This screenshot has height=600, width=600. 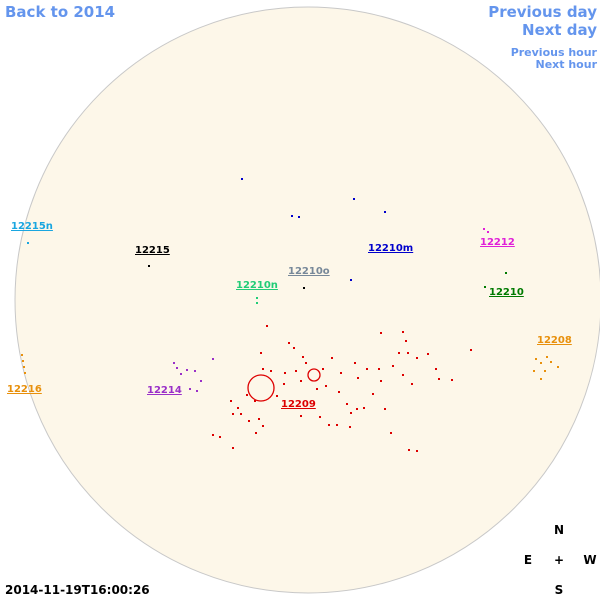 What do you see at coordinates (77, 590) in the screenshot?
I see `timestamp: 2014-11-19T16:00:26` at bounding box center [77, 590].